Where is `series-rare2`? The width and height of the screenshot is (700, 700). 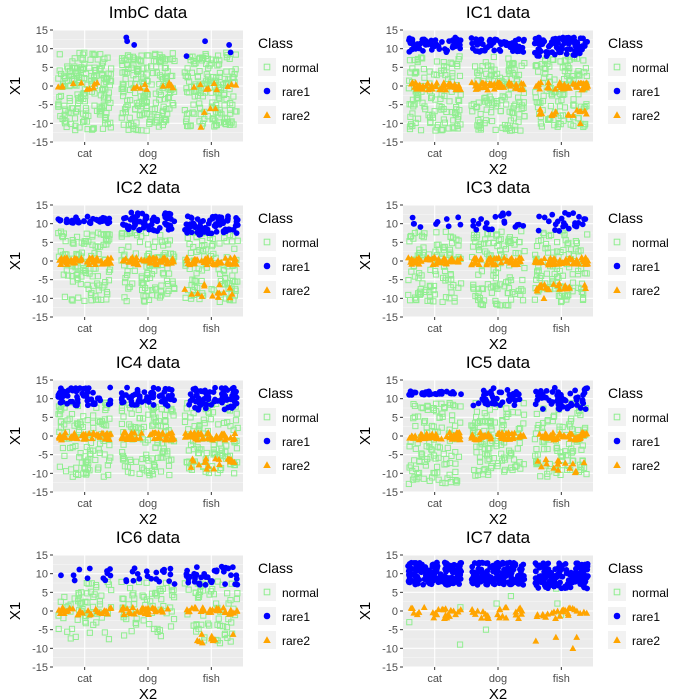
series-rare2 is located at coordinates (148, 624).